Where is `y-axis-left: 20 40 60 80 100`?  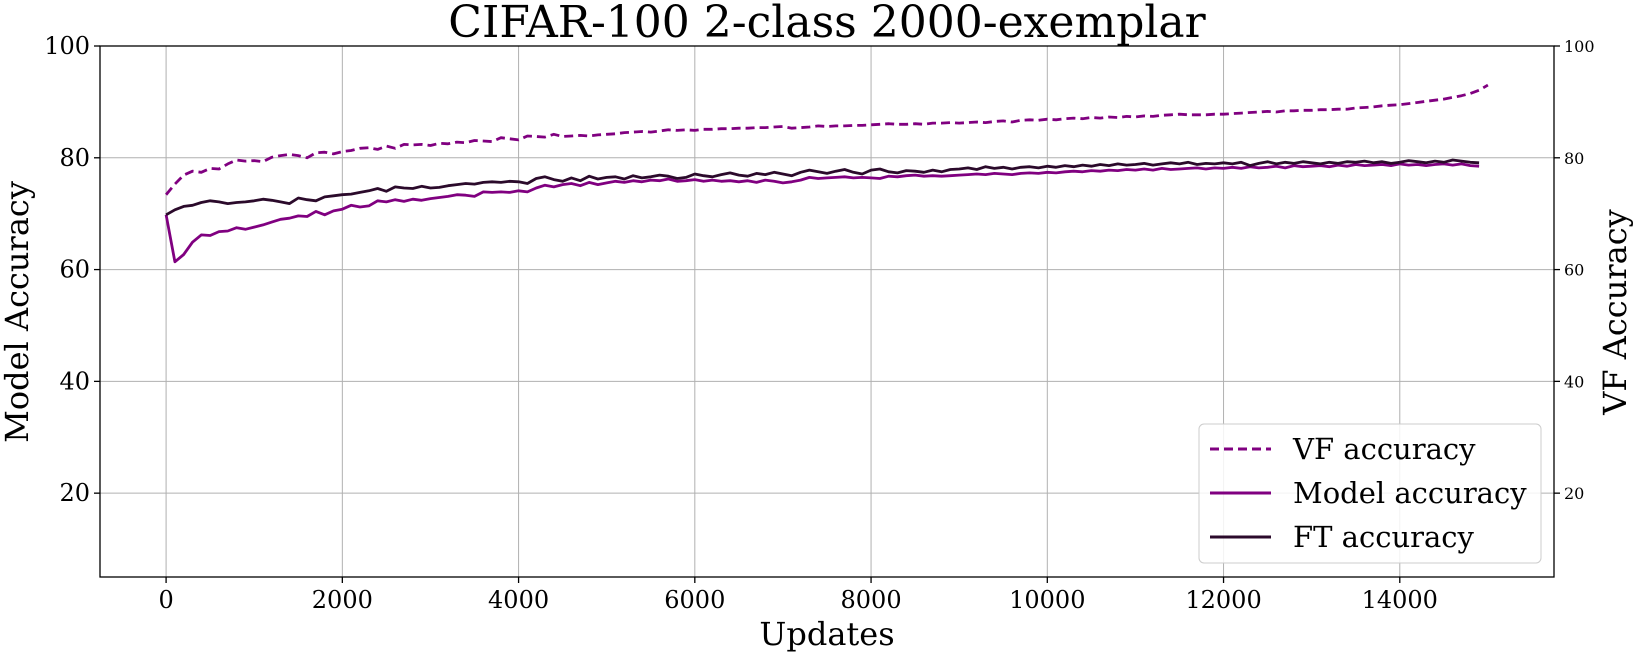 y-axis-left: 20 40 60 80 100 is located at coordinates (72, 269).